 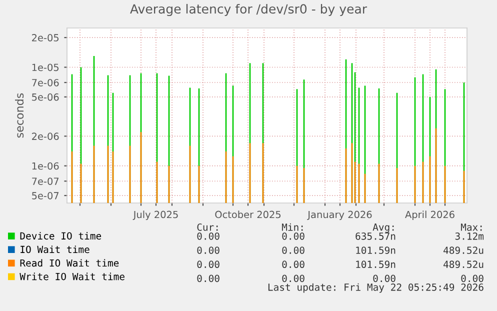 I want to click on y-tick-label: 5e-06, so click(x=45, y=97).